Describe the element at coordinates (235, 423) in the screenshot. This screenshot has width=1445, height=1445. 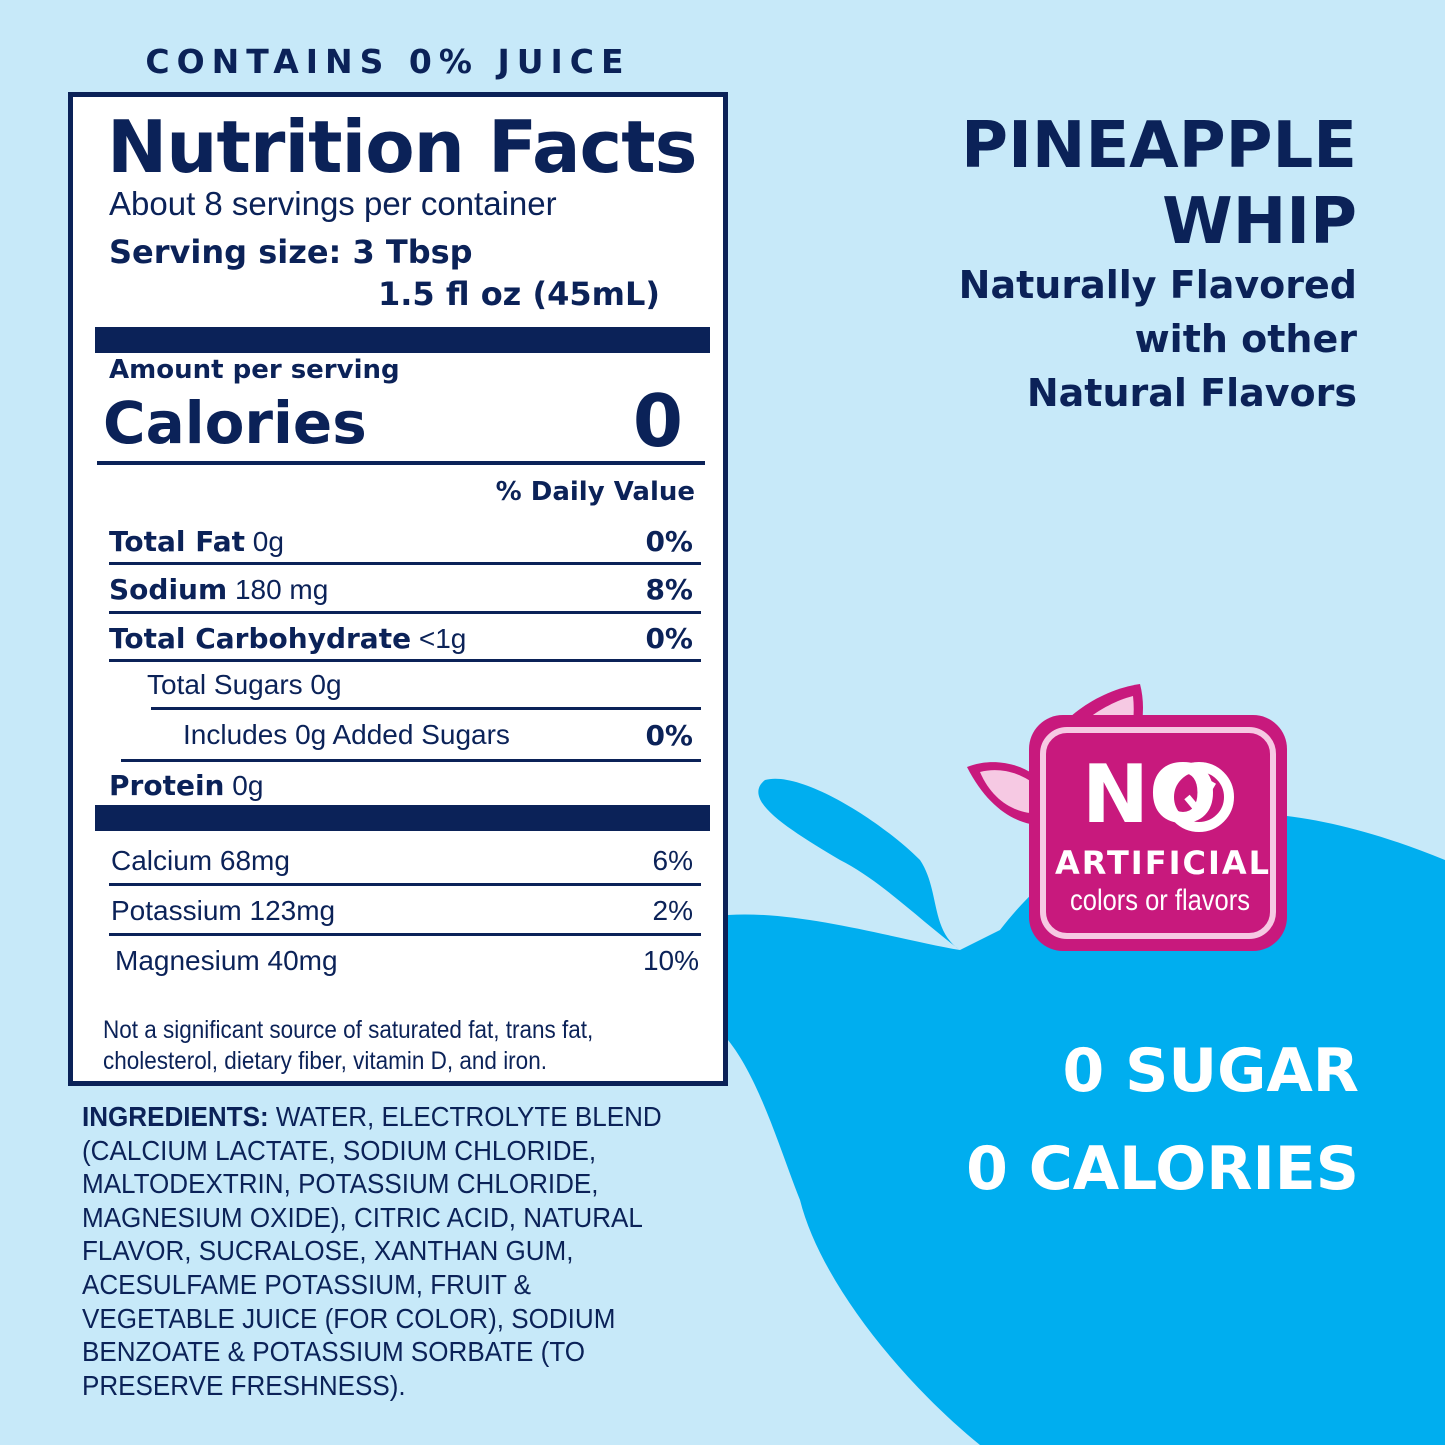
I see `calories-label: Calories` at that location.